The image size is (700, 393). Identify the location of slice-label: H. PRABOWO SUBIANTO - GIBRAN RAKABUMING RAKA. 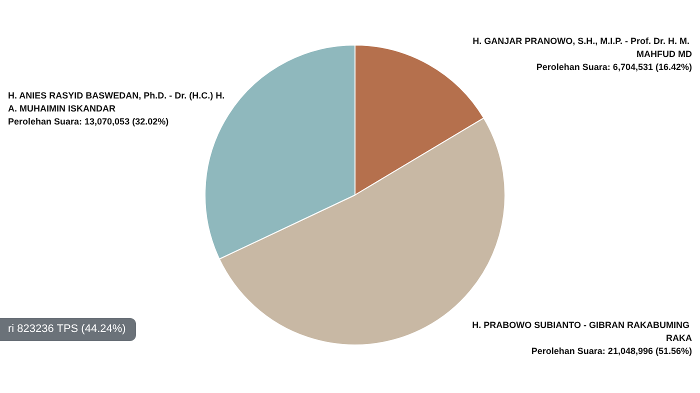
(582, 331).